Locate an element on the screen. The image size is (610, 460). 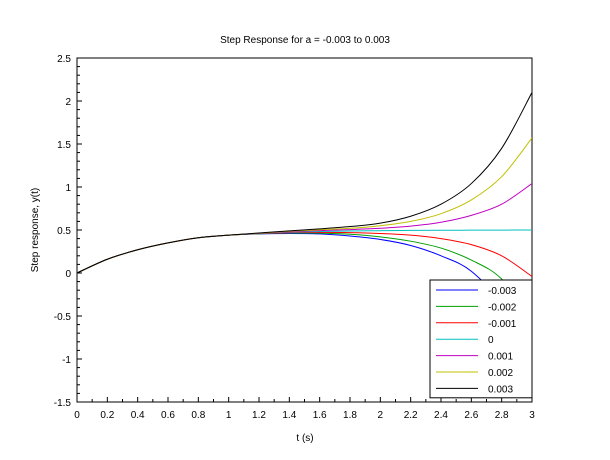
x-tick-label: 1 is located at coordinates (229, 415).